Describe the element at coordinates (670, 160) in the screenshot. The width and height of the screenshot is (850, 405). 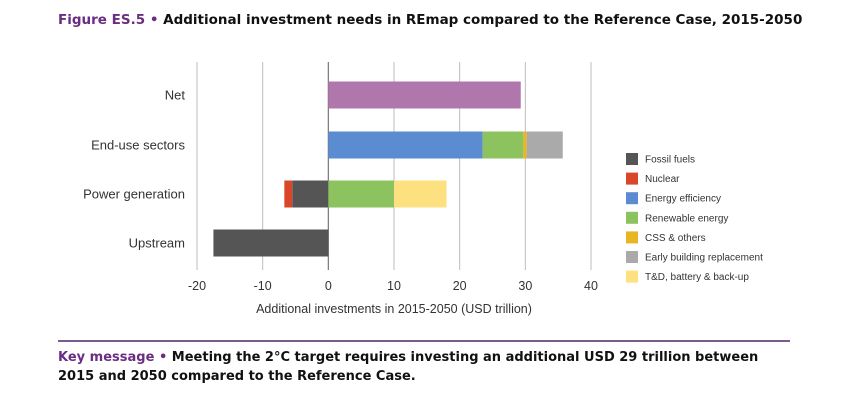
I see `legend-label-fossil-fuels: Fossil fuels` at that location.